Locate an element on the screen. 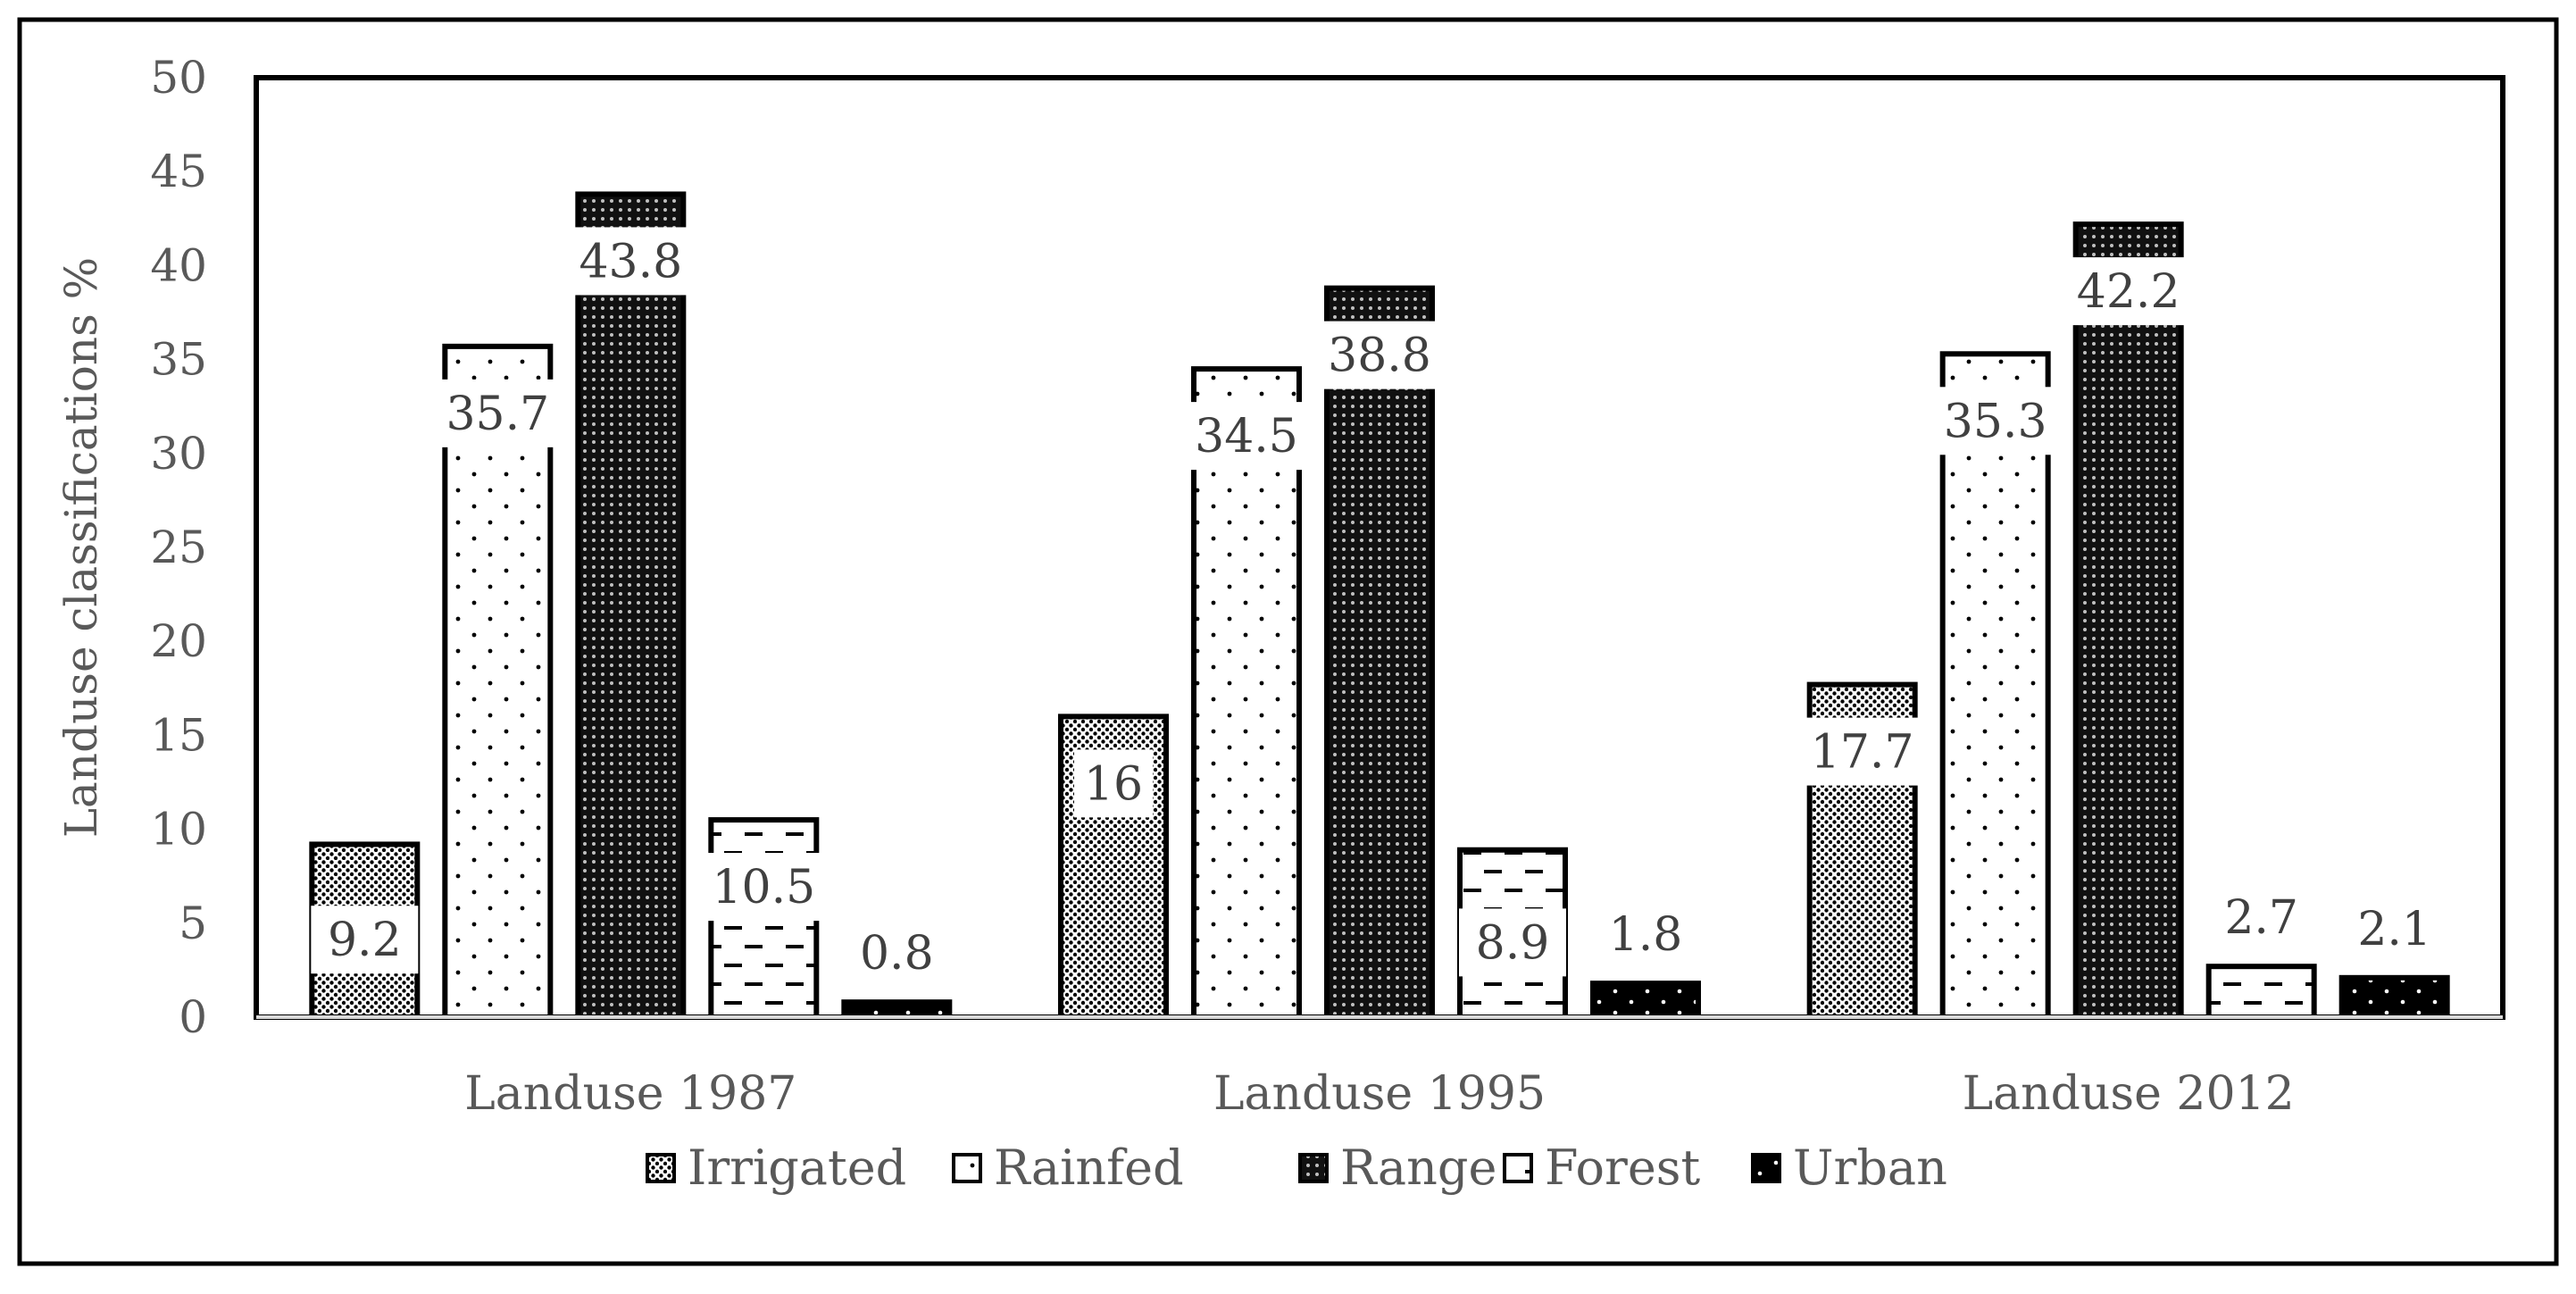  y-tick-label: 40 is located at coordinates (178, 265).